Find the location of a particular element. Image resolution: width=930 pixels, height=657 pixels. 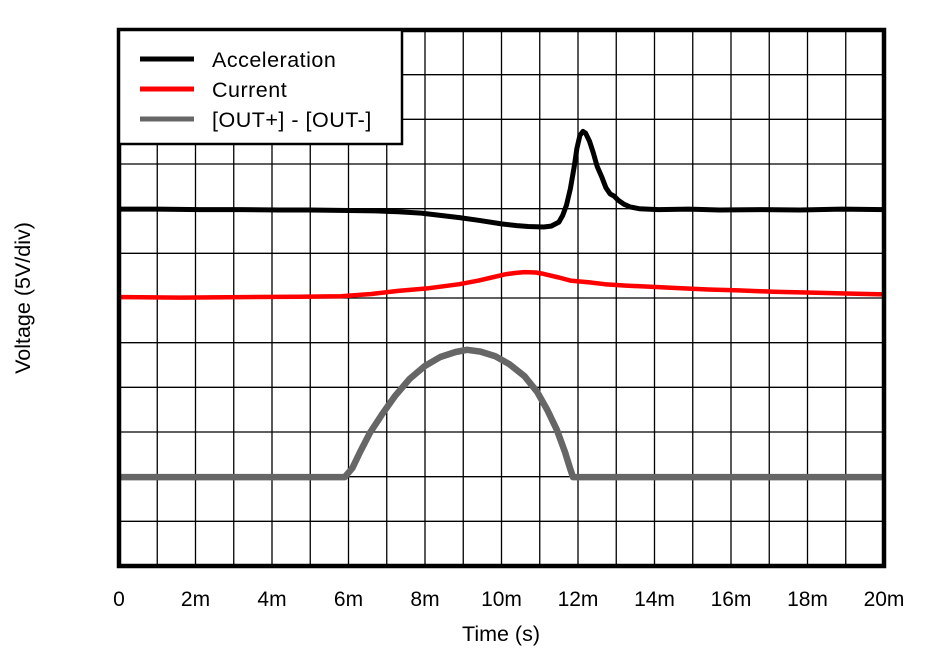

legend-item-out-diff: [OUT+] - [OUT-] is located at coordinates (256, 120).